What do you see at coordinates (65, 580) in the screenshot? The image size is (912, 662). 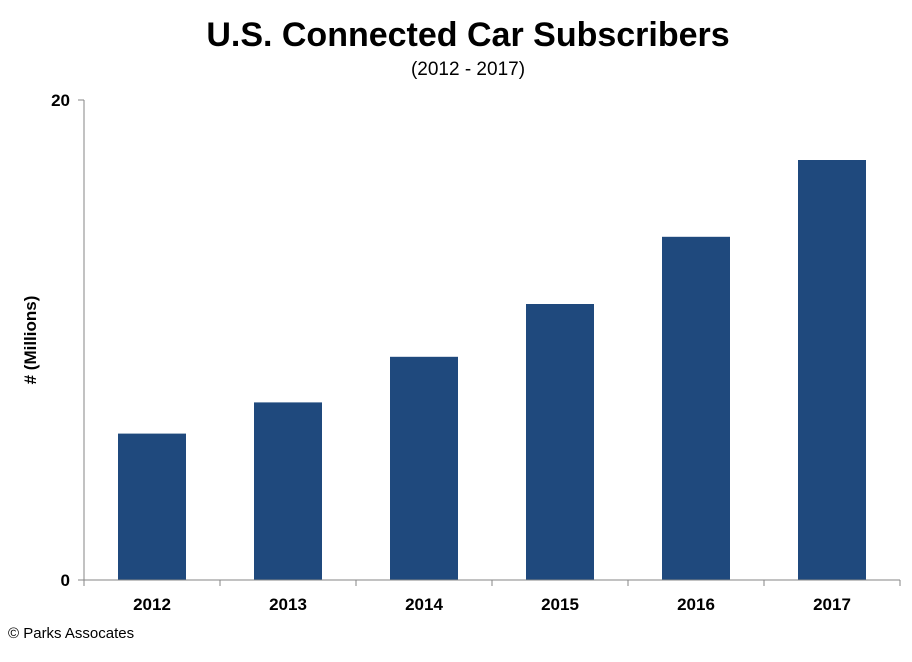 I see `y-tick-label: 0` at bounding box center [65, 580].